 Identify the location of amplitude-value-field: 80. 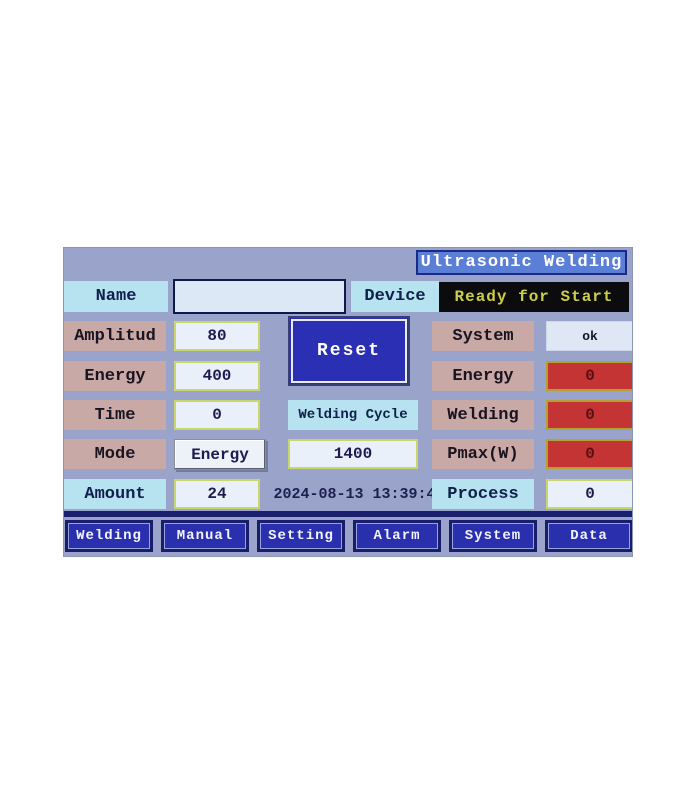
(217, 336).